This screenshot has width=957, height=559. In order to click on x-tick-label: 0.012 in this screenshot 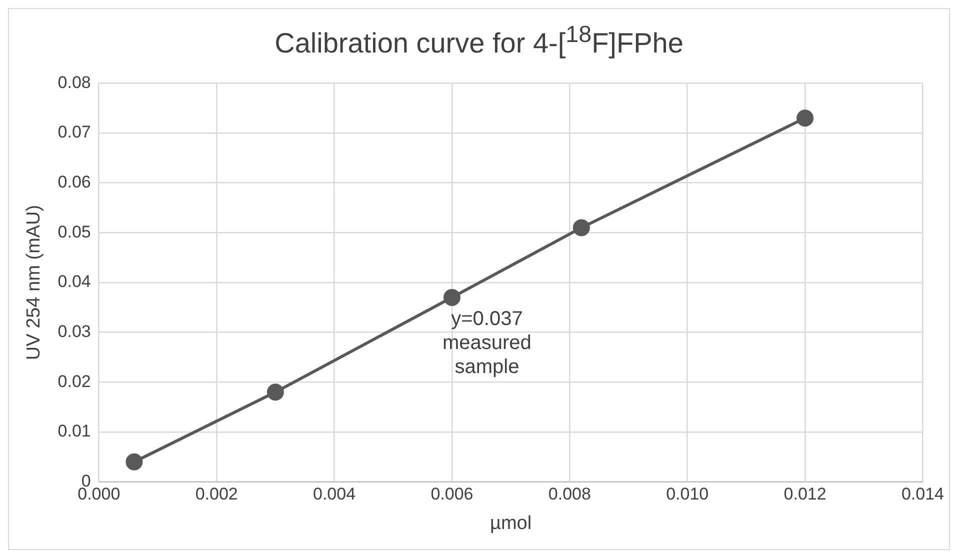, I will do `click(805, 494)`.